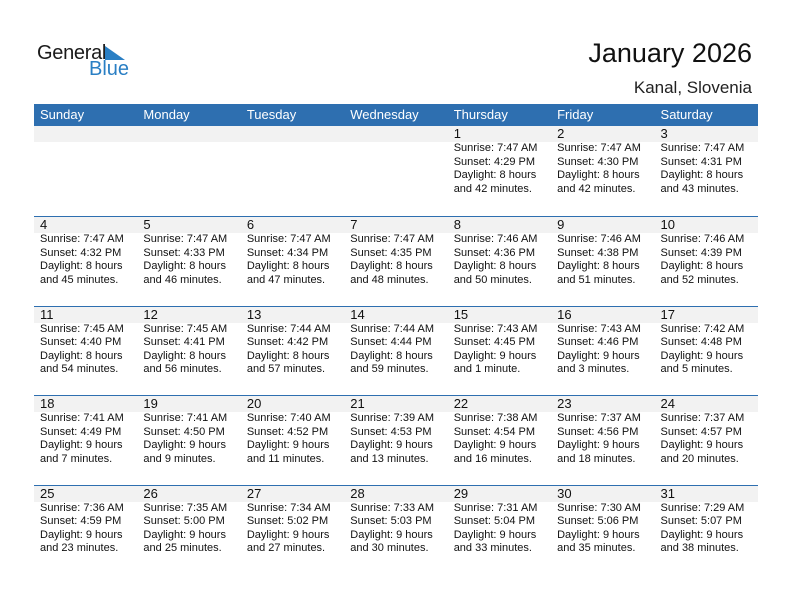  I want to click on sunset-text: Sunset: 4:31 PM, so click(701, 161).